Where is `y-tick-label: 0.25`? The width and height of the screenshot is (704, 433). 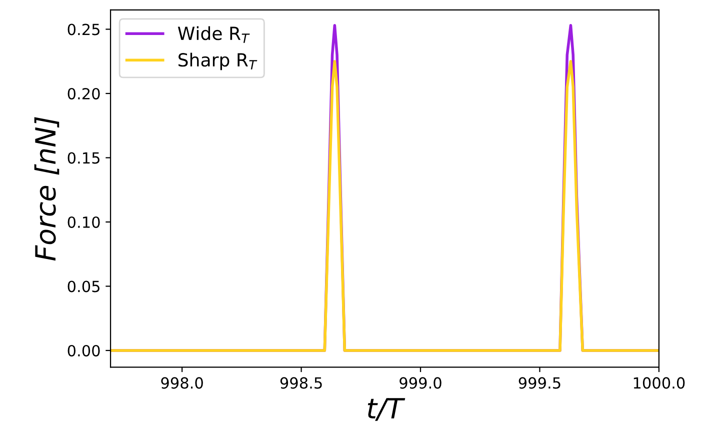 y-tick-label: 0.25 is located at coordinates (84, 30).